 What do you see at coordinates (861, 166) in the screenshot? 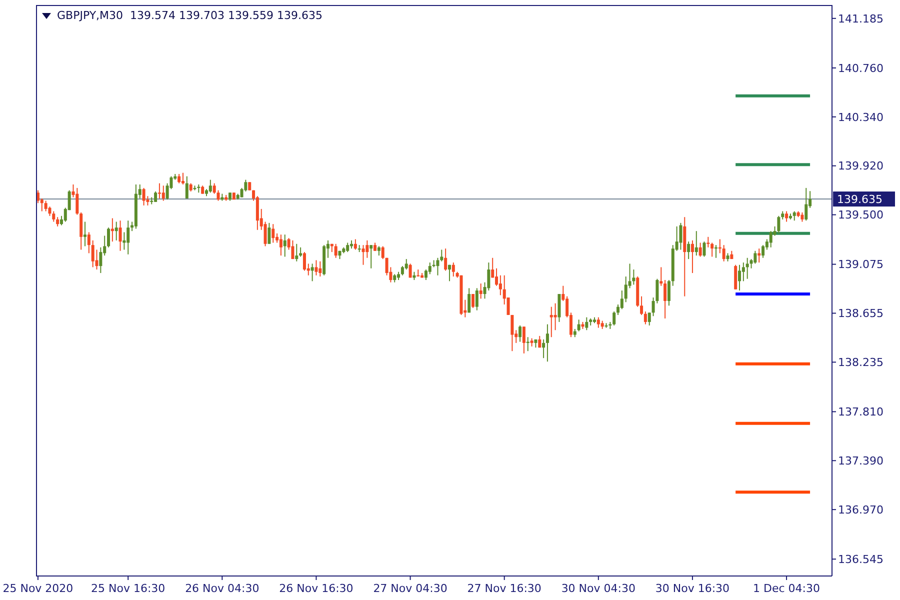
I see `y-tick-label: 139.920` at bounding box center [861, 166].